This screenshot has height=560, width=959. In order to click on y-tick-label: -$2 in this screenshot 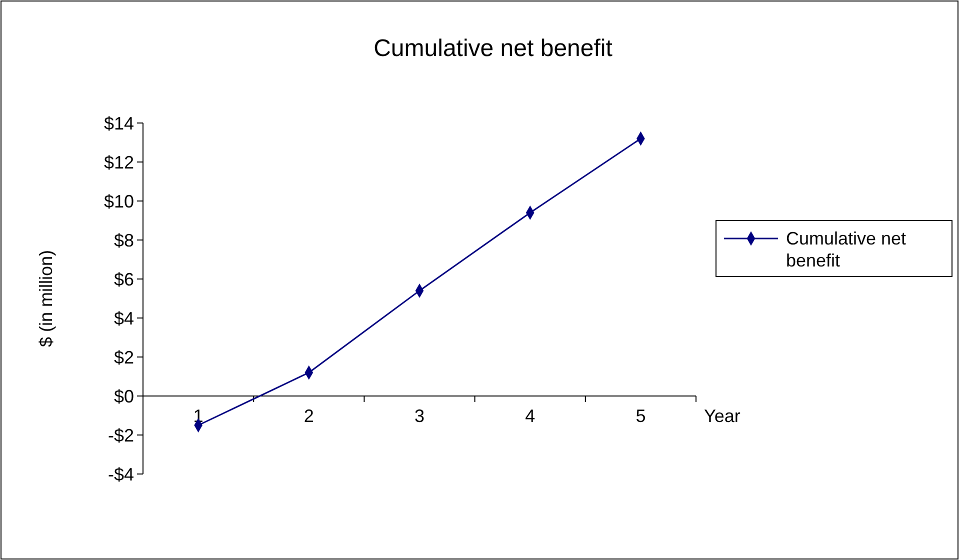, I will do `click(121, 435)`.